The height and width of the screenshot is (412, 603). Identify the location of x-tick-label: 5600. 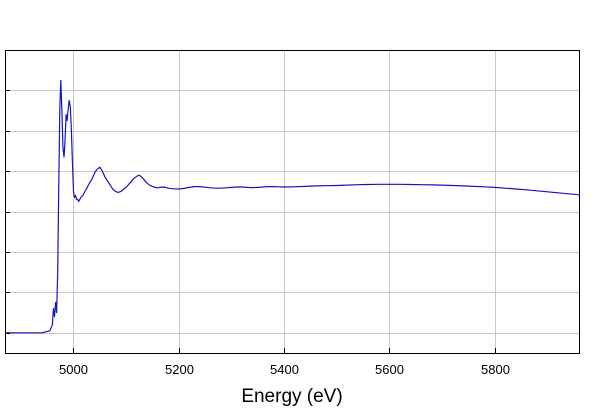
(389, 369).